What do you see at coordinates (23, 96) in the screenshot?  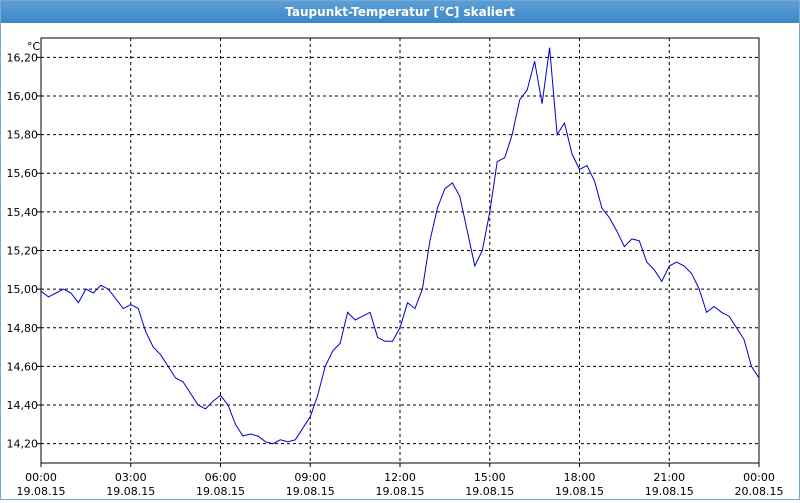 I see `y-tick-label: 16,00` at bounding box center [23, 96].